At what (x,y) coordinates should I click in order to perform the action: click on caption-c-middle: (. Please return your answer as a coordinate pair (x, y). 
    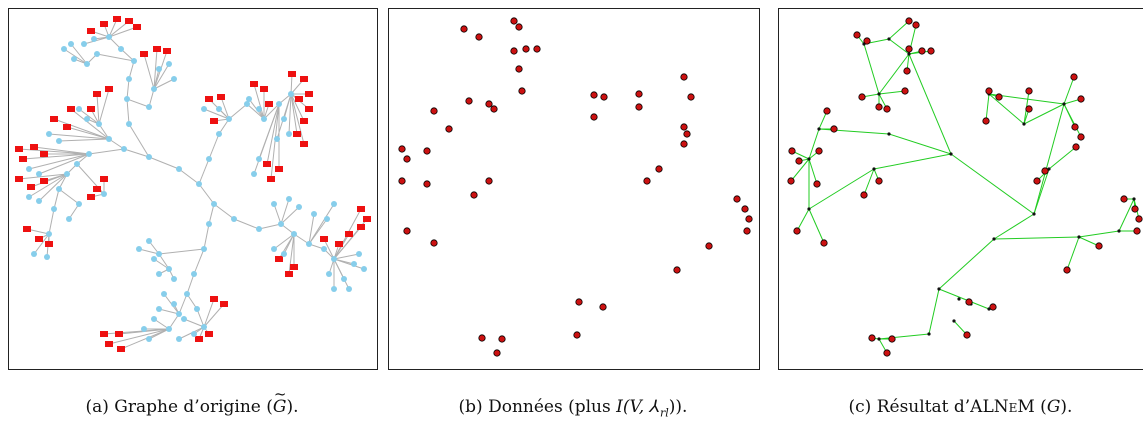
    Looking at the image, I should click on (1040, 407).